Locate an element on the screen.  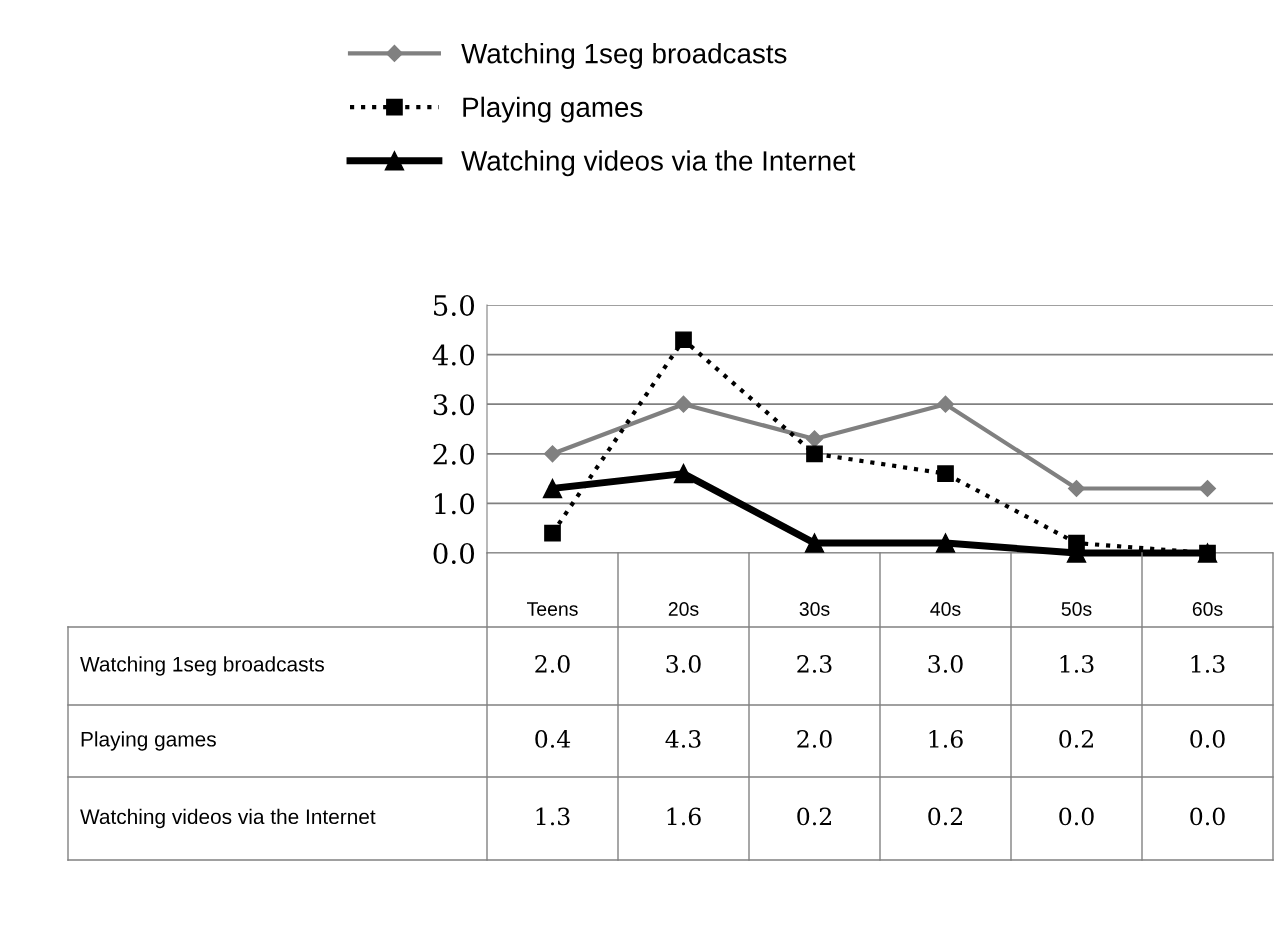
x-tick-label: 30s is located at coordinates (814, 609).